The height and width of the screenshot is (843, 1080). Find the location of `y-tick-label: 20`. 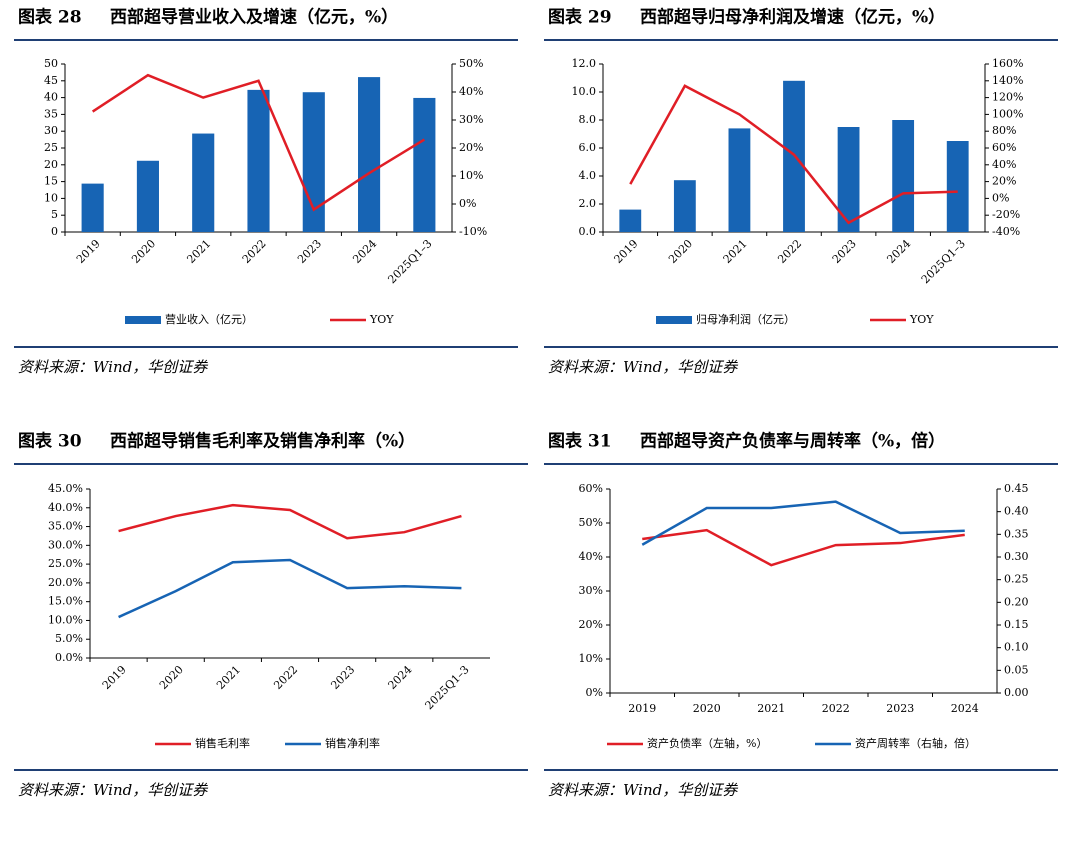

y-tick-label: 20 is located at coordinates (51, 164).